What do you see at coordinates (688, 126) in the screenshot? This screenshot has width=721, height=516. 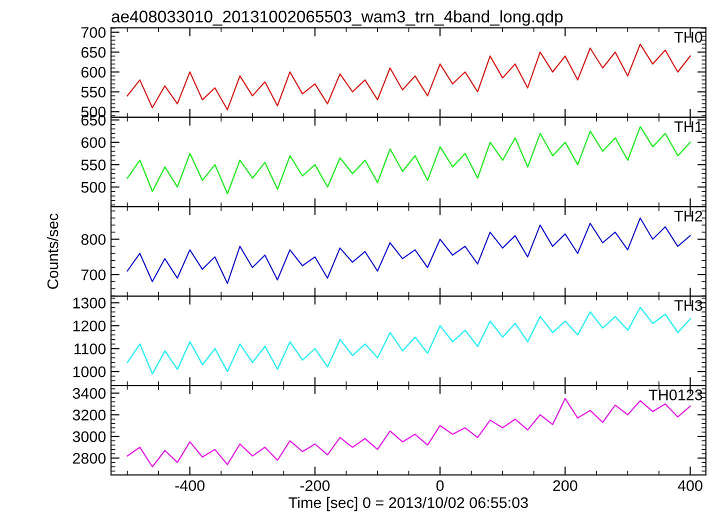 I see `series-label: TH1` at bounding box center [688, 126].